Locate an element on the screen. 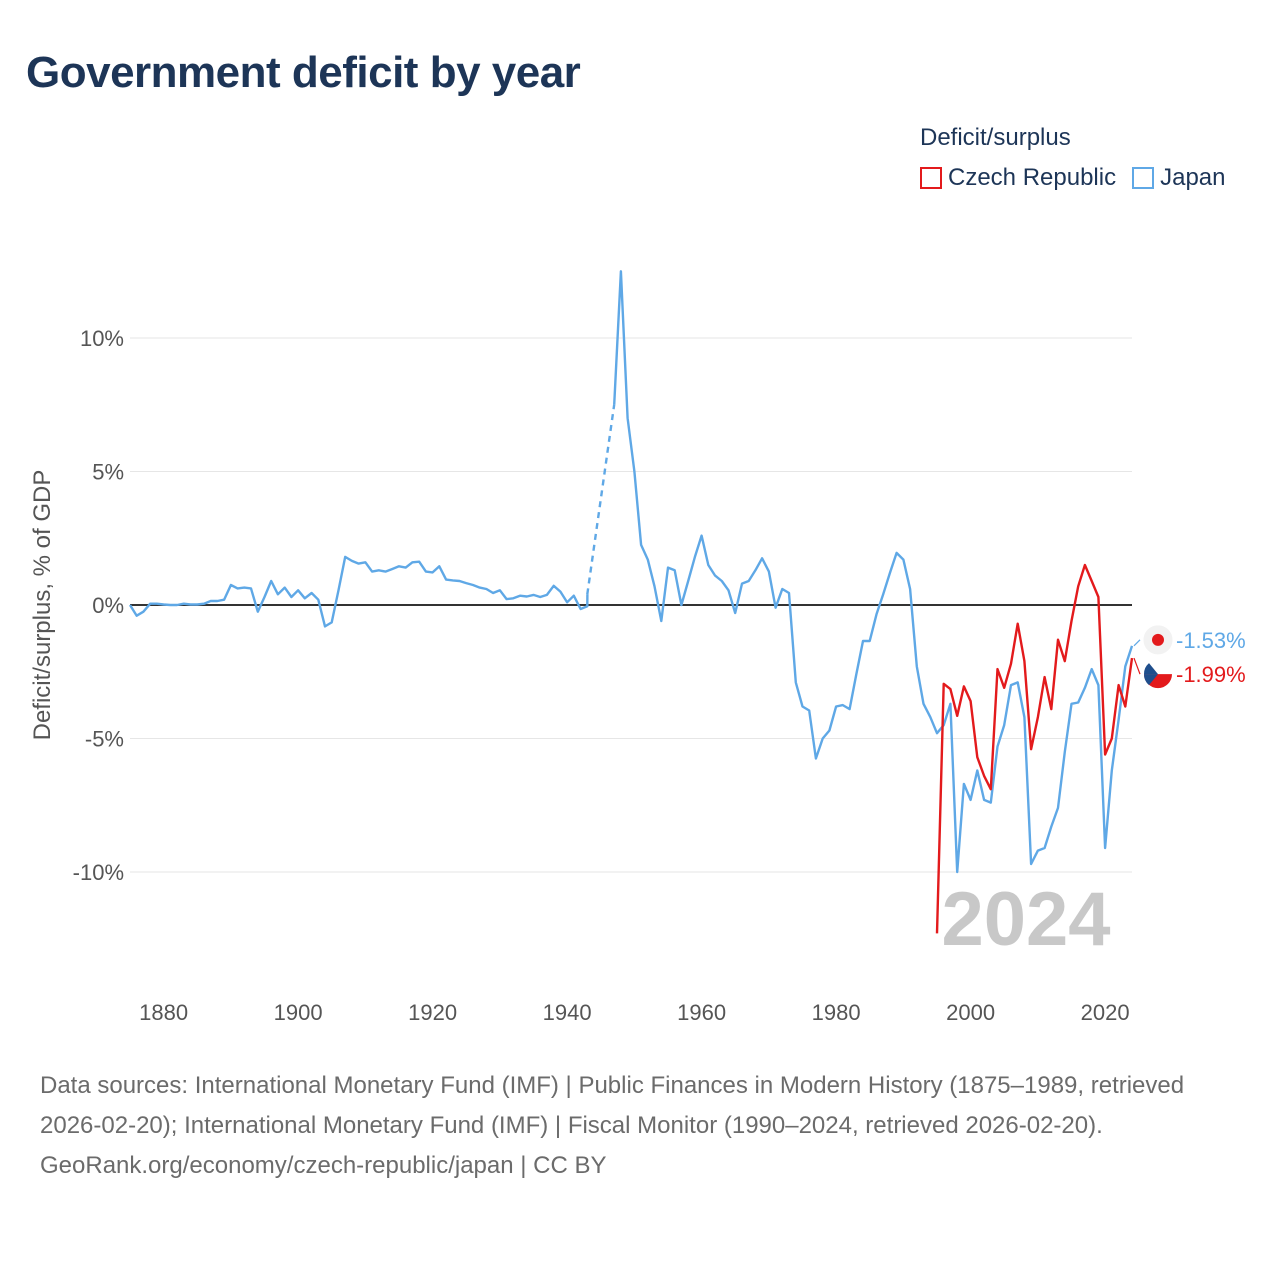 The image size is (1280, 1280). legend-label-japan: Japan is located at coordinates (1193, 177).